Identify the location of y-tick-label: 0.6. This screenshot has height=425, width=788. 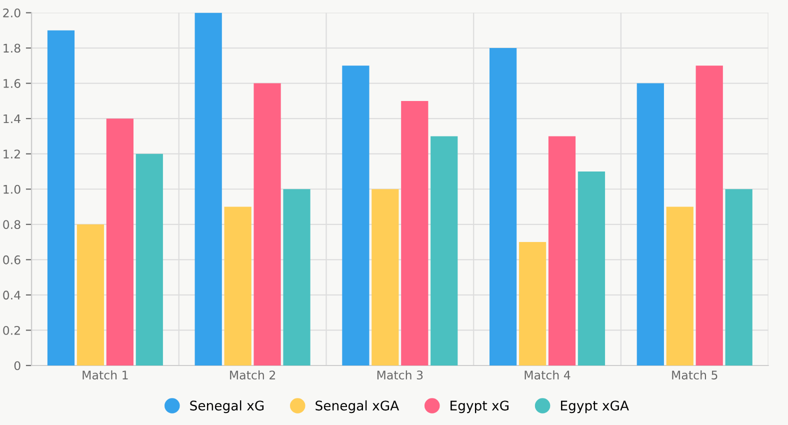
(11, 259).